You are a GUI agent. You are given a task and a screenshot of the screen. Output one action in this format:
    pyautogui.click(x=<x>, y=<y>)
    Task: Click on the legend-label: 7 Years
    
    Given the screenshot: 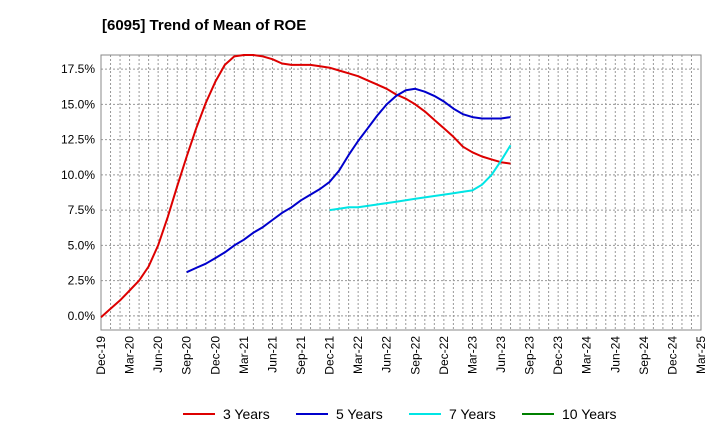 What is the action you would take?
    pyautogui.click(x=472, y=414)
    